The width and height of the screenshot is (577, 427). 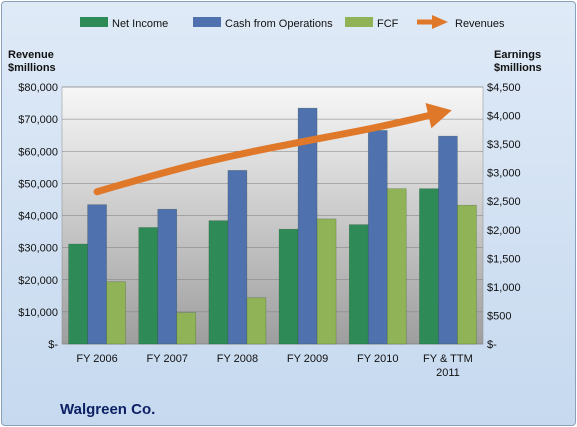 What do you see at coordinates (448, 373) in the screenshot?
I see `x-tick-label: 2011` at bounding box center [448, 373].